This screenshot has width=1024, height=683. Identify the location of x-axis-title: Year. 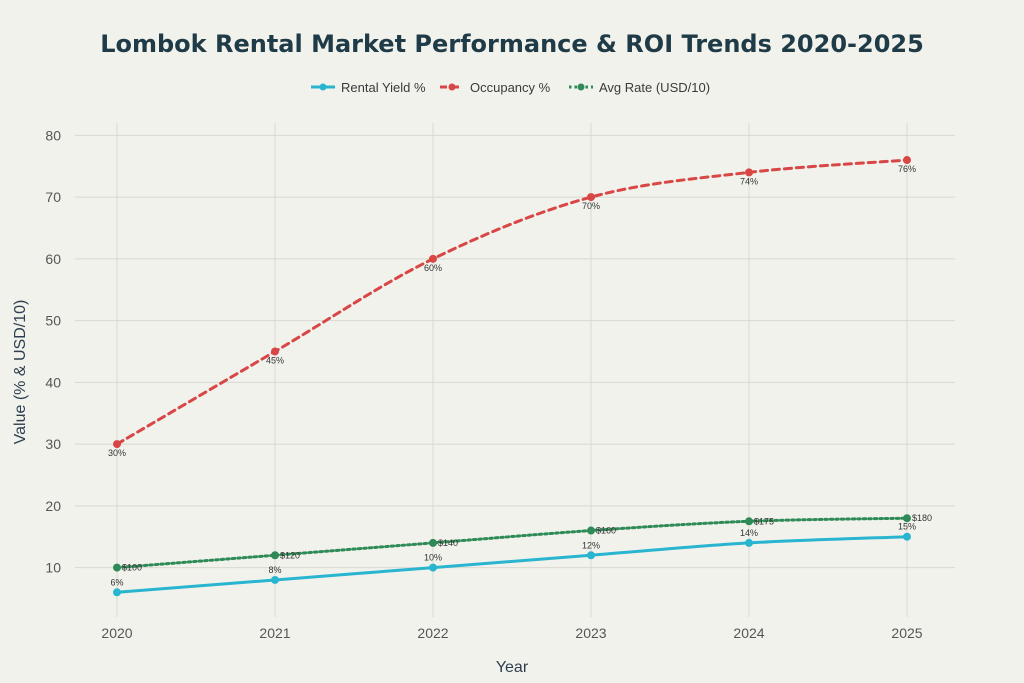
(512, 667).